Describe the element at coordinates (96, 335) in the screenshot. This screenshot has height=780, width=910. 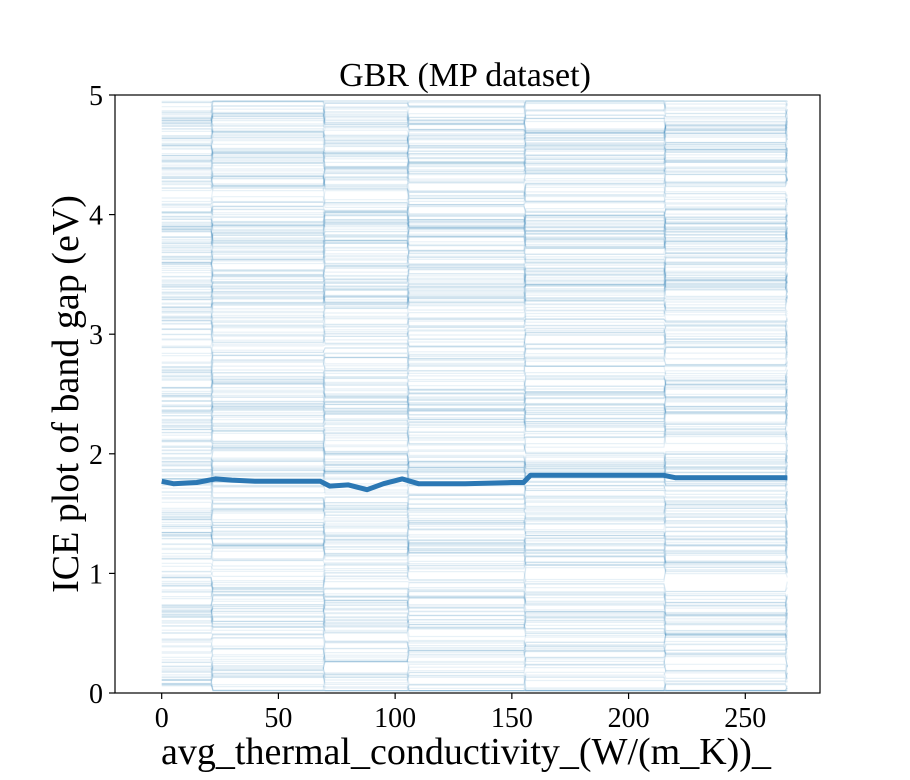
I see `y-tick-label: 3` at that location.